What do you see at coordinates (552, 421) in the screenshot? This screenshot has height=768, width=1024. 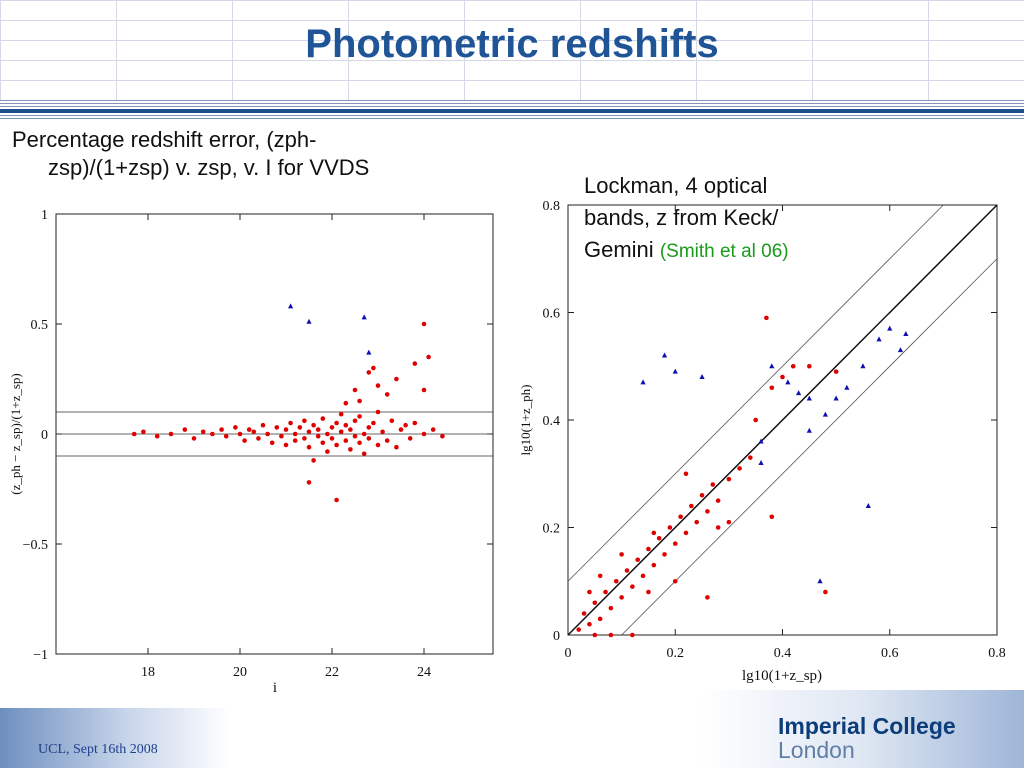 I see `y-tick-label: 0.4` at bounding box center [552, 421].